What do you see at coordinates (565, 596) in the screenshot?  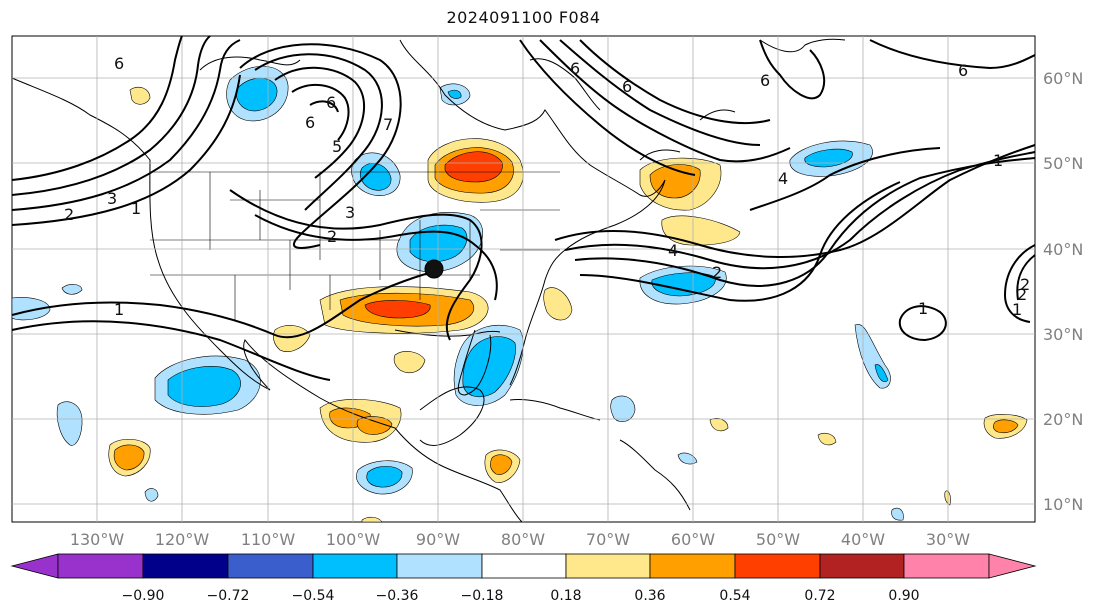 I see `colorbar-tick-label: 0.18` at bounding box center [565, 596].